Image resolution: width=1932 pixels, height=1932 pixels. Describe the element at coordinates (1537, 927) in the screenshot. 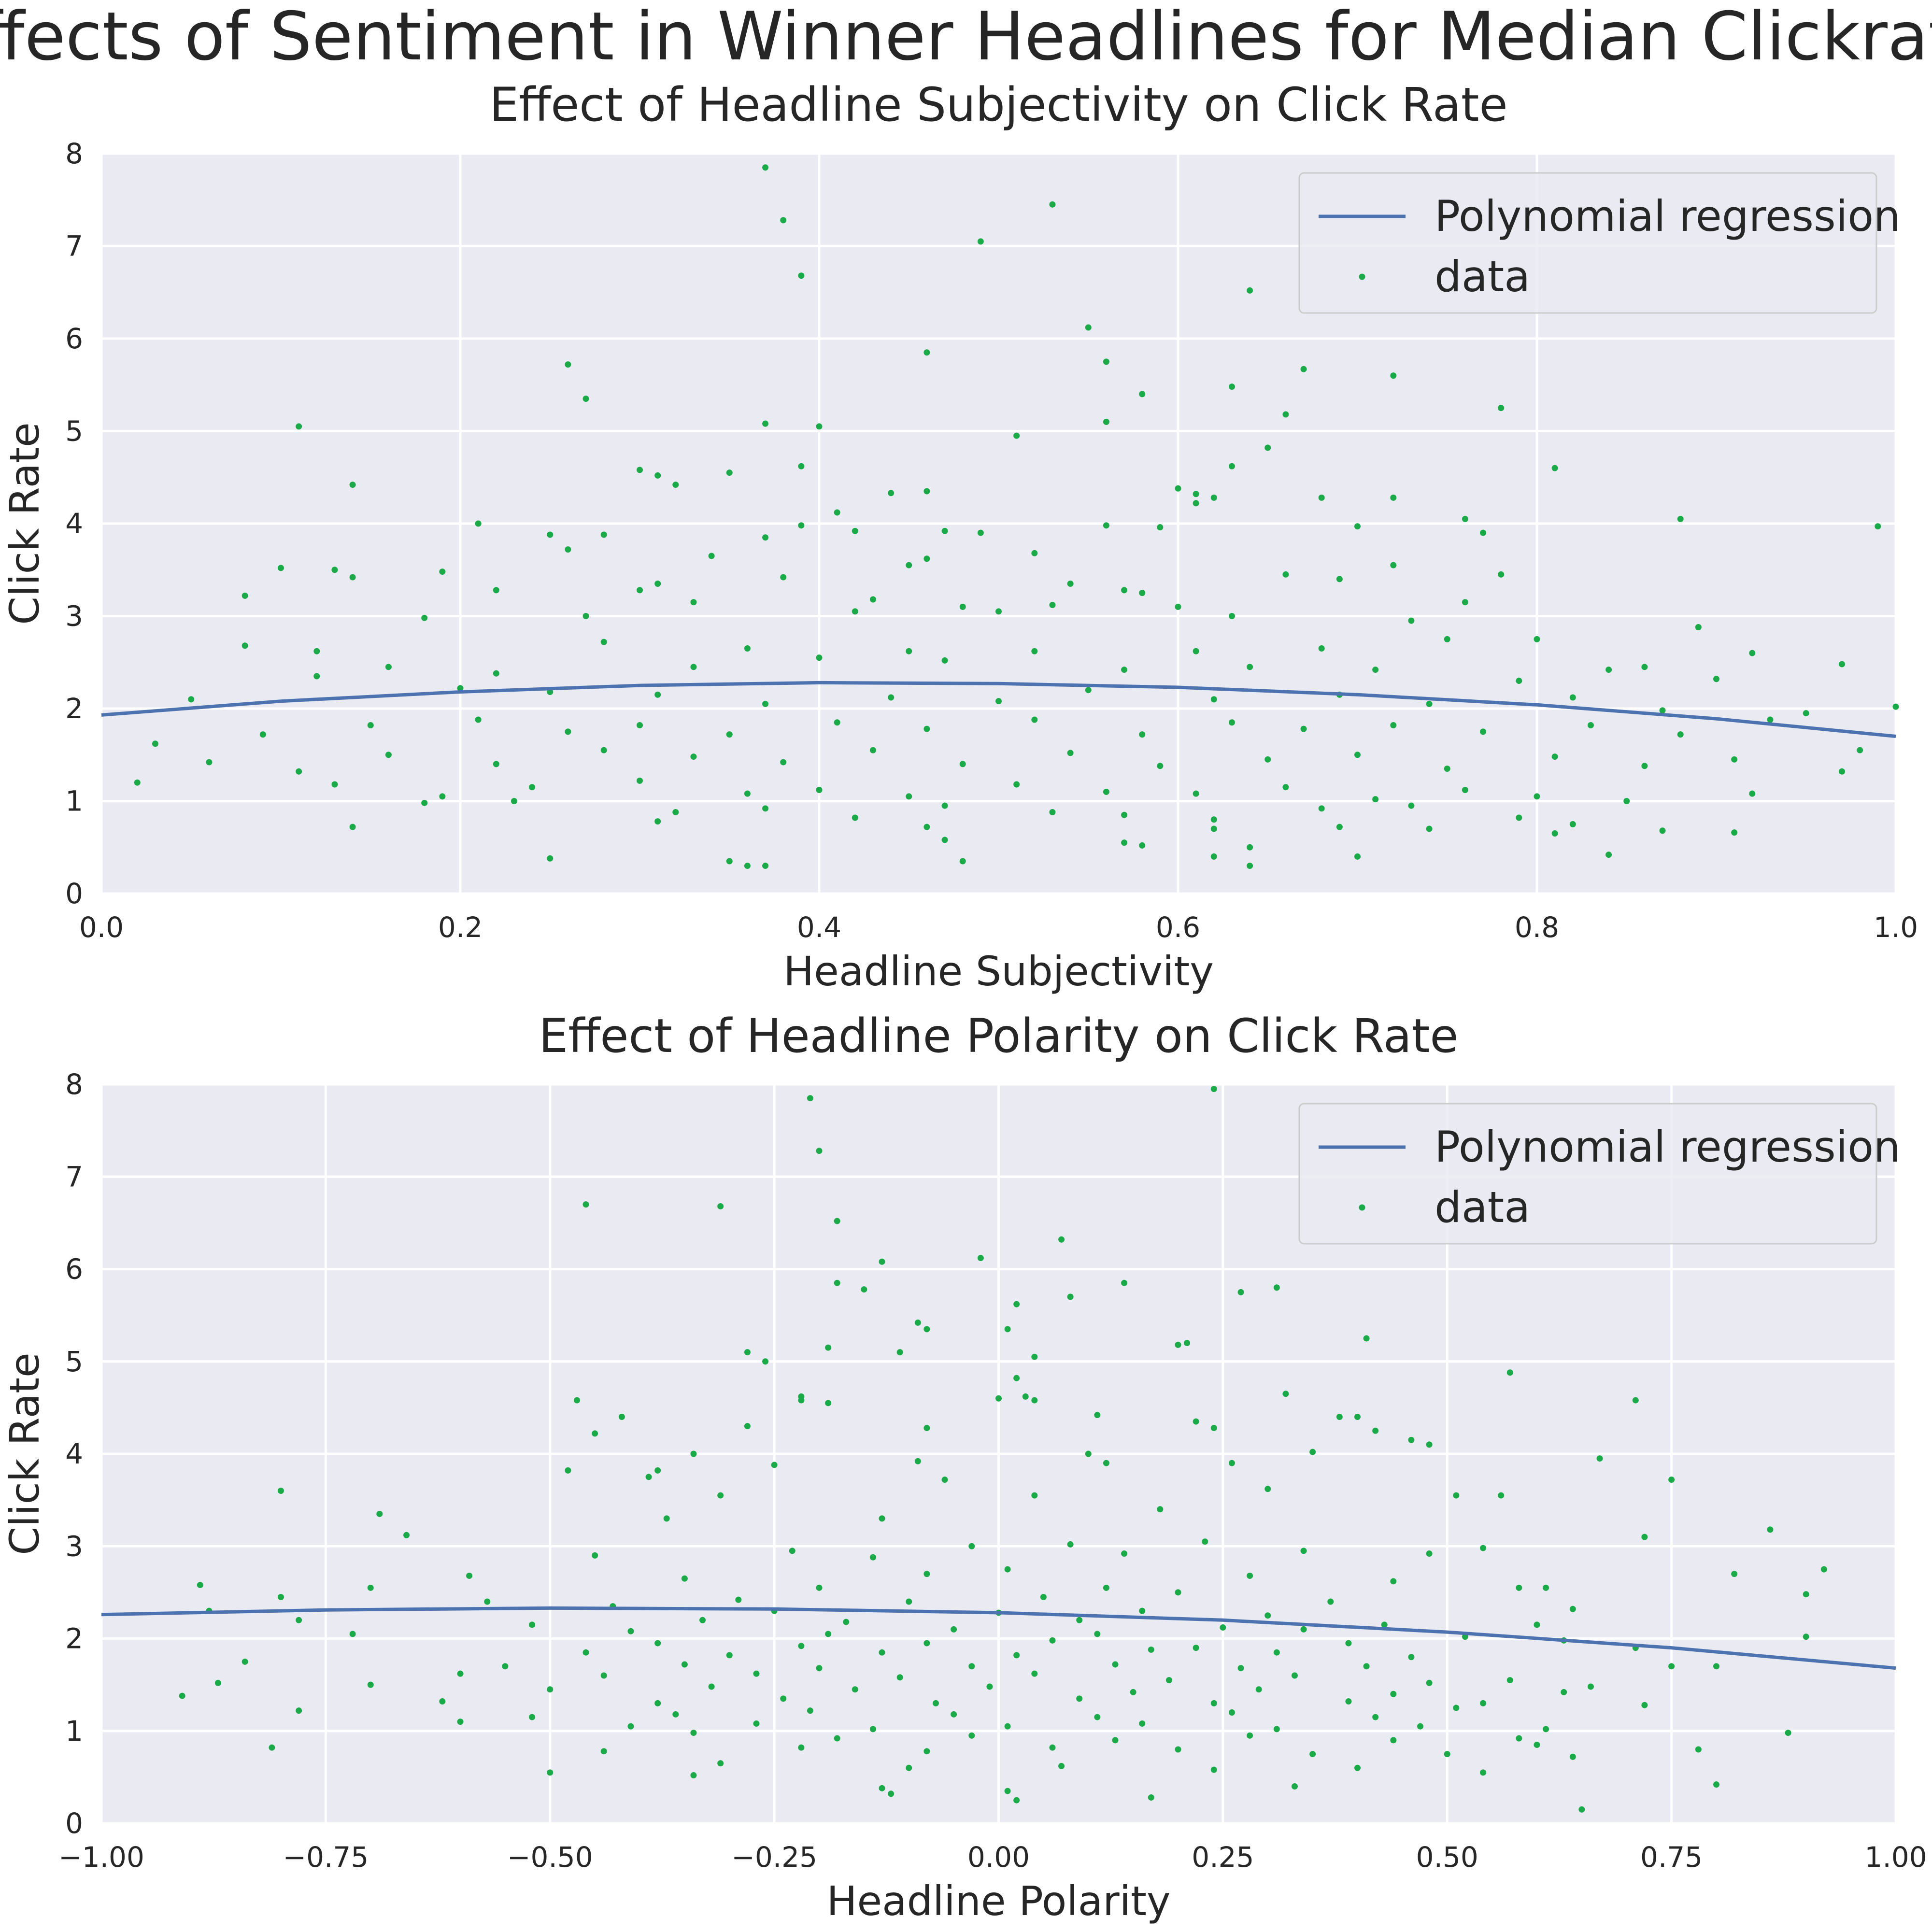

I see `plot1-x-tick-label: 0.8` at that location.